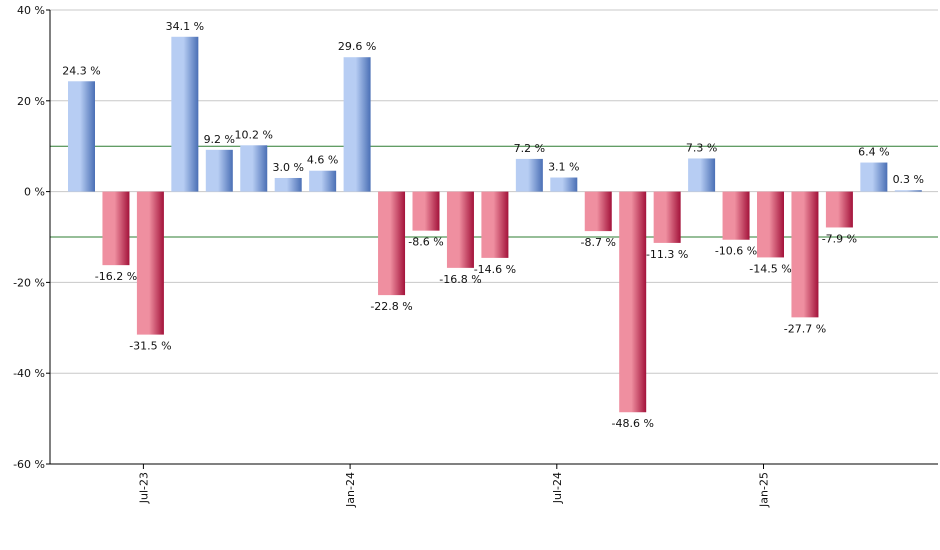  Describe the element at coordinates (908, 179) in the screenshot. I see `bar-data-label: 0.3 %` at that location.